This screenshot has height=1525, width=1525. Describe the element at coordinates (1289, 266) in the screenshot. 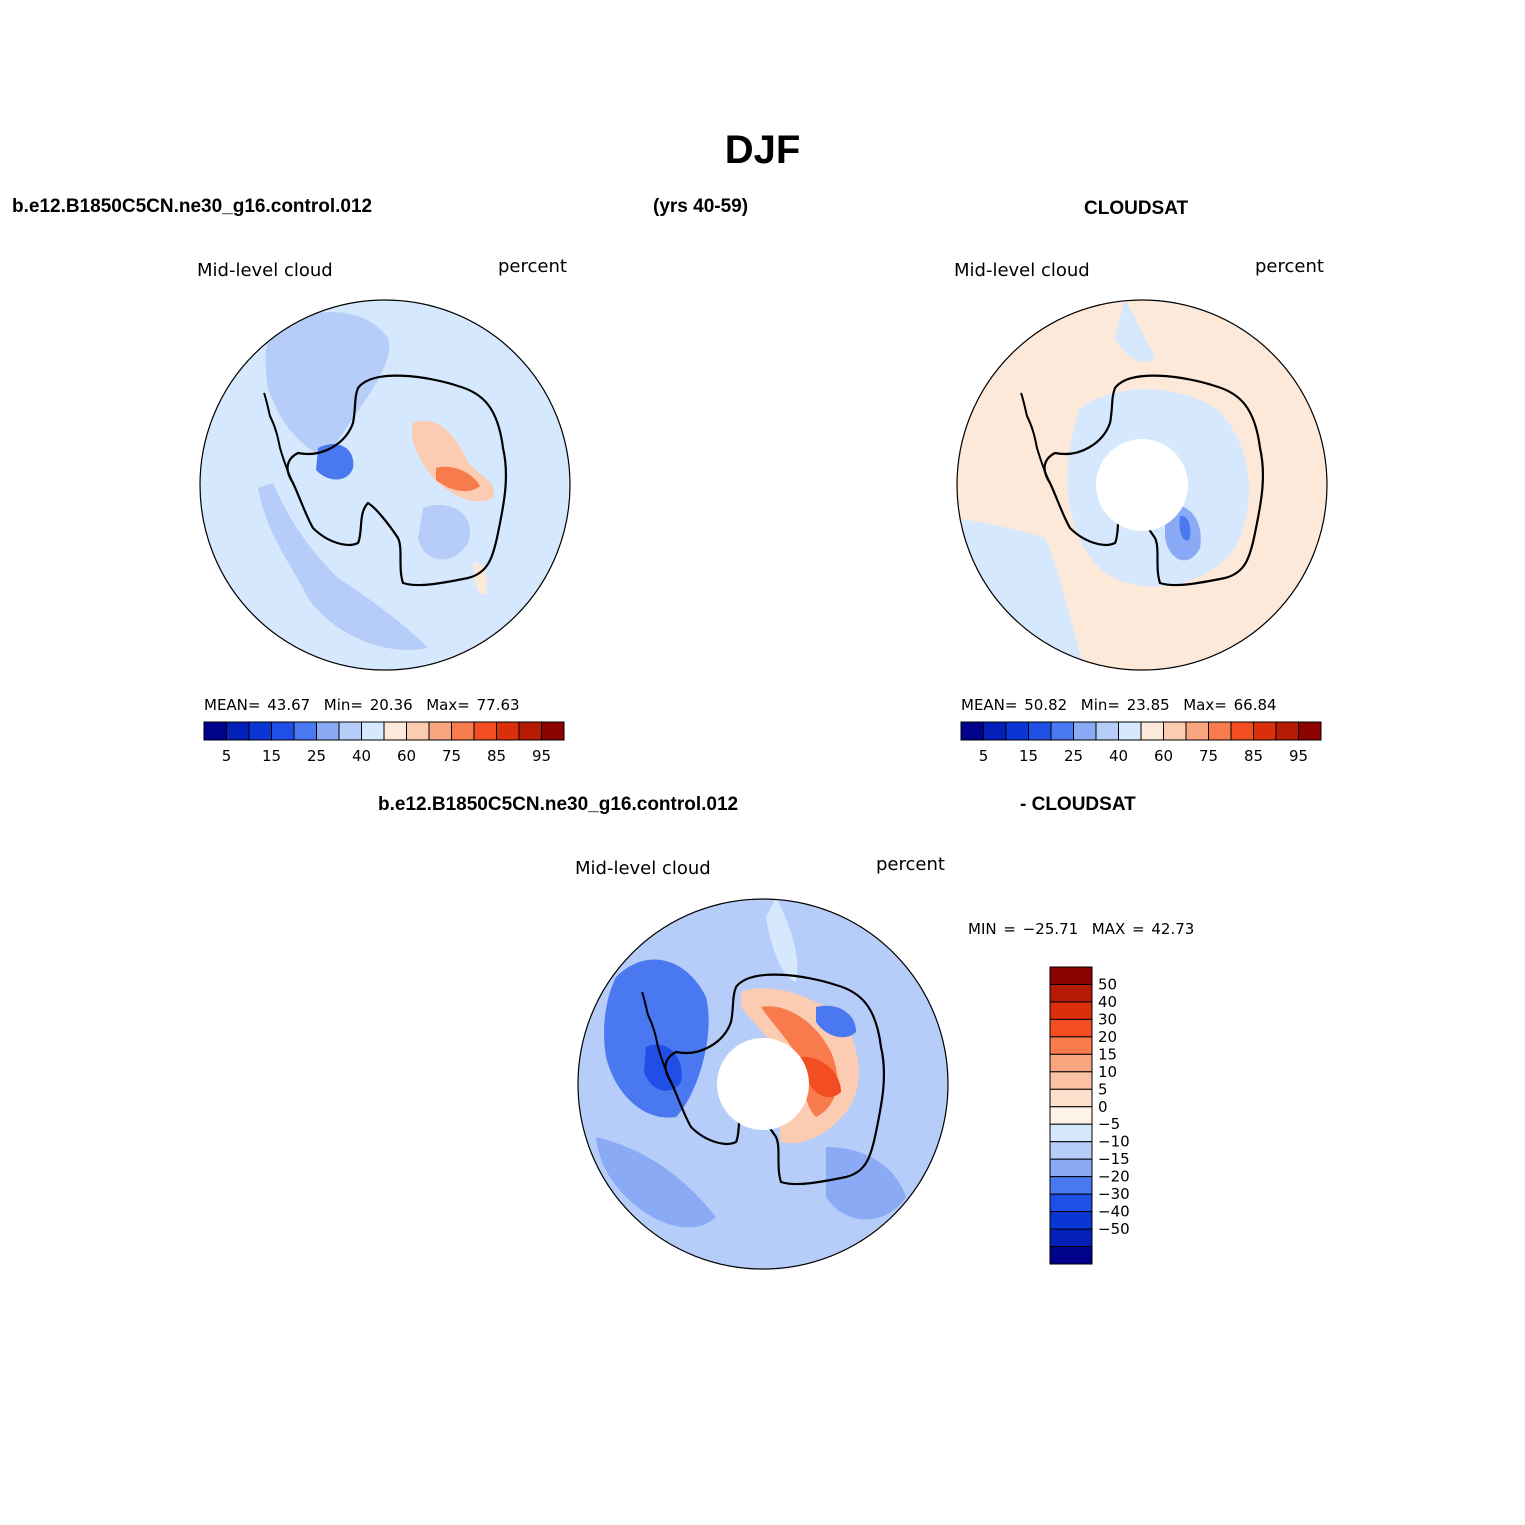

I see `panel2-units-label: percent` at that location.